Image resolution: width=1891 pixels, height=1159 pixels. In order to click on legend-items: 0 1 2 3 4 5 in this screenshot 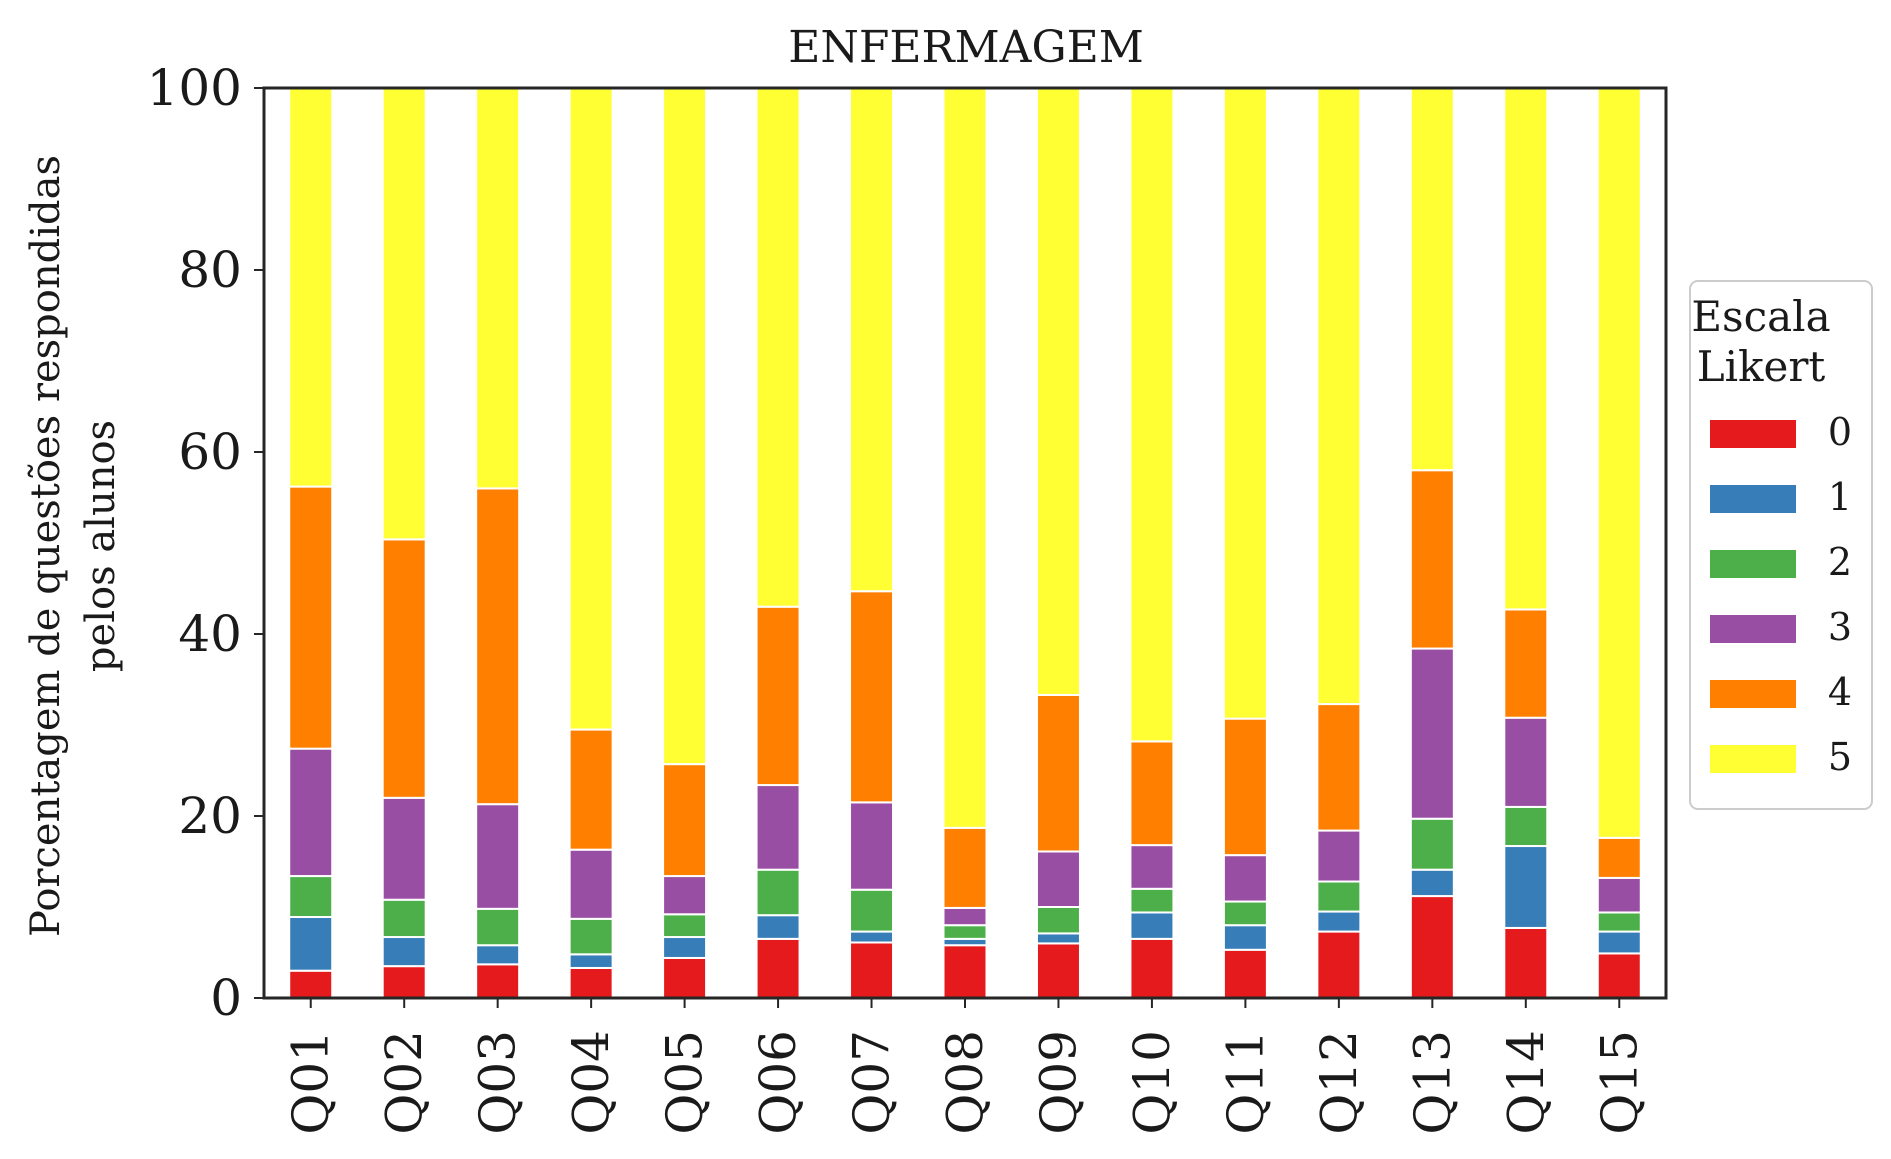, I will do `click(1781, 594)`.